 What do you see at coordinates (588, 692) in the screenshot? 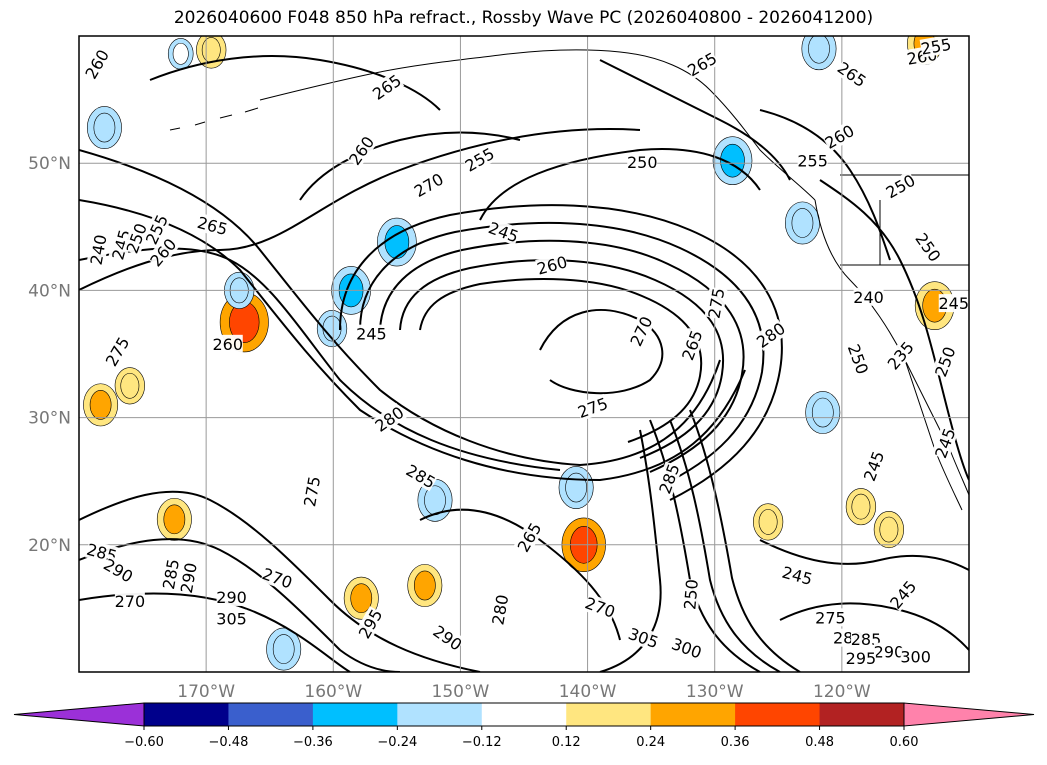
I see `lon-tick-label: 140°W` at bounding box center [588, 692].